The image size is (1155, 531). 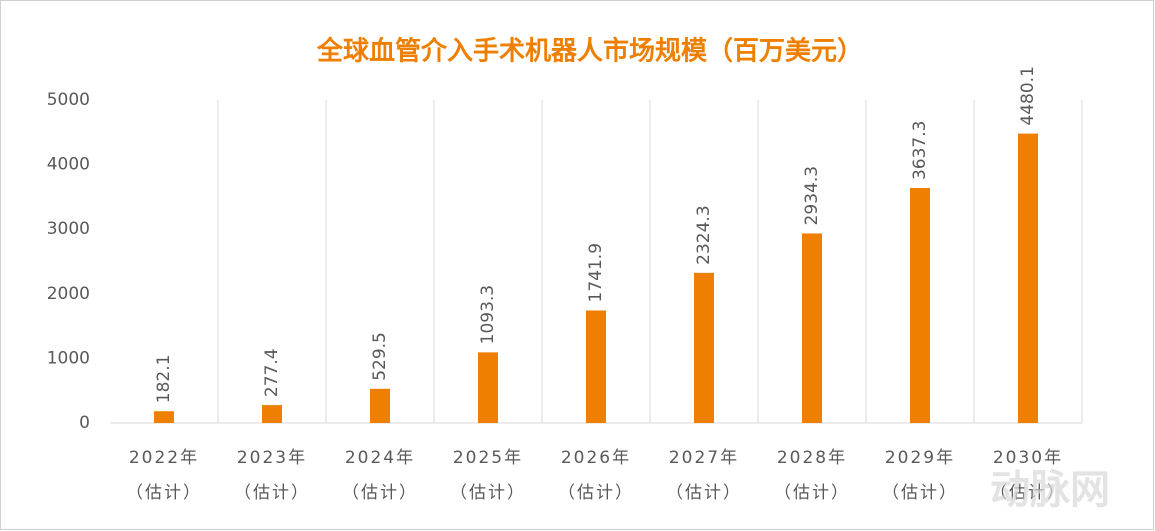 What do you see at coordinates (84, 423) in the screenshot?
I see `y-tick-label: 0` at bounding box center [84, 423].